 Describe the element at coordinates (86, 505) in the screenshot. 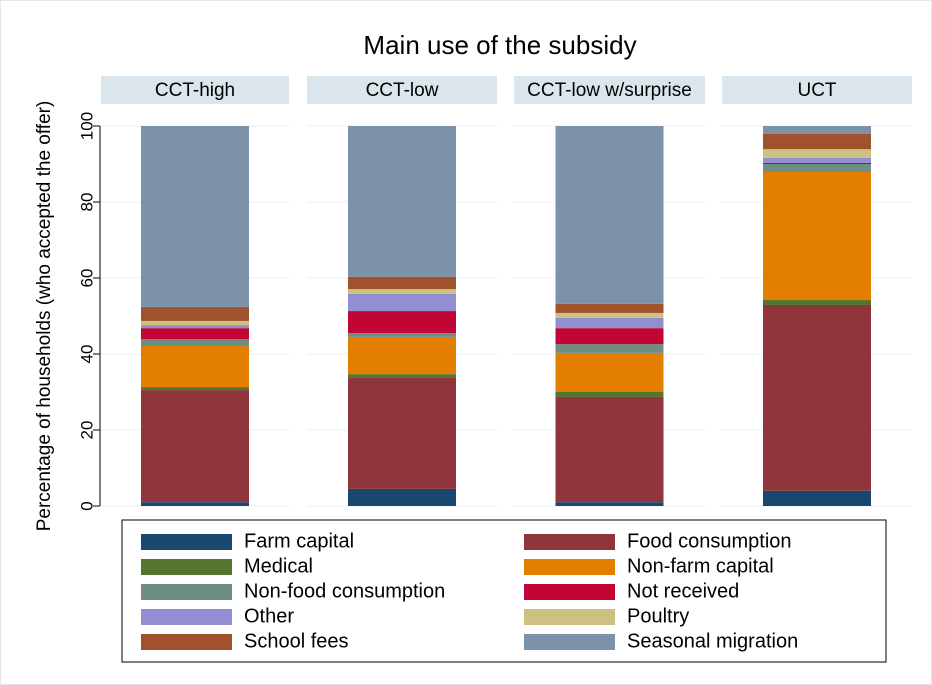

I see `y-tick-label: 0` at that location.